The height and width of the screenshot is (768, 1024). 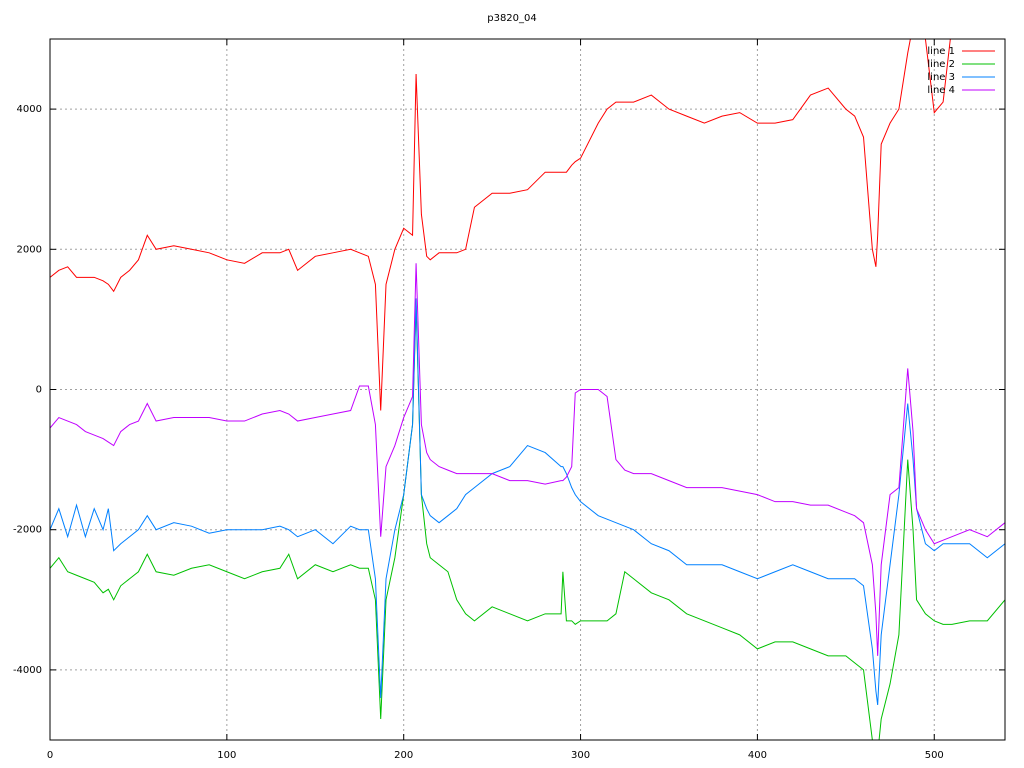 I want to click on chart-title: p3820_04, so click(x=512, y=18).